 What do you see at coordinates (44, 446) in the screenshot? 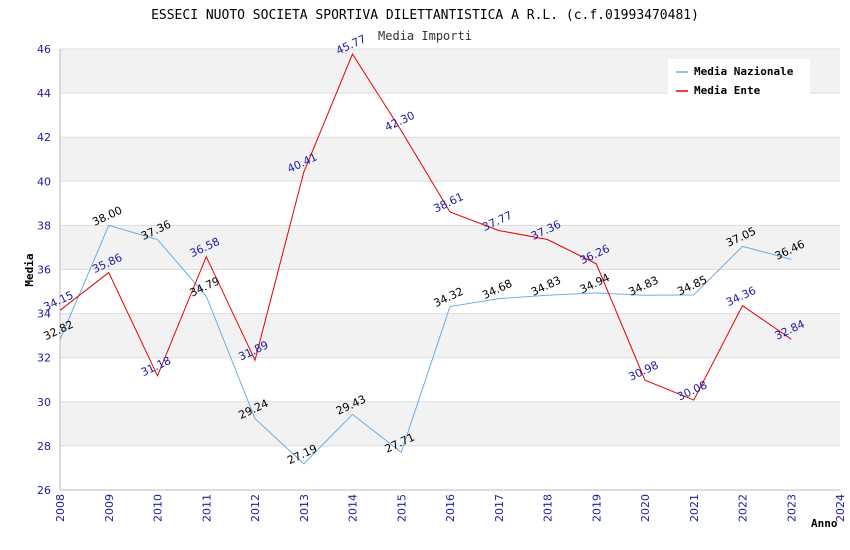
I see `y-tick-label: 28` at bounding box center [44, 446].